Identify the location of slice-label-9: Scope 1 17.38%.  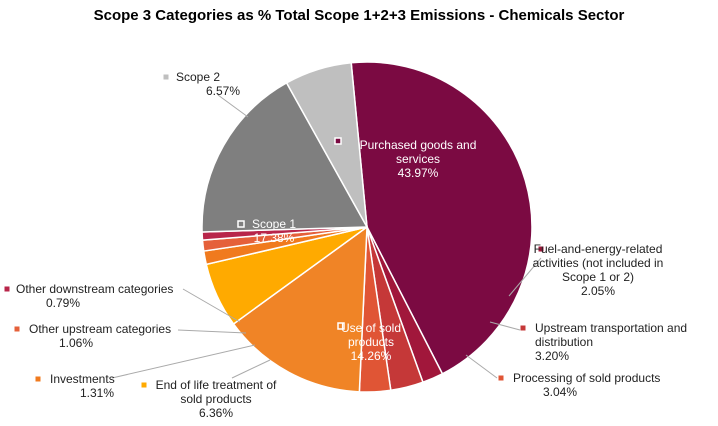
(274, 231).